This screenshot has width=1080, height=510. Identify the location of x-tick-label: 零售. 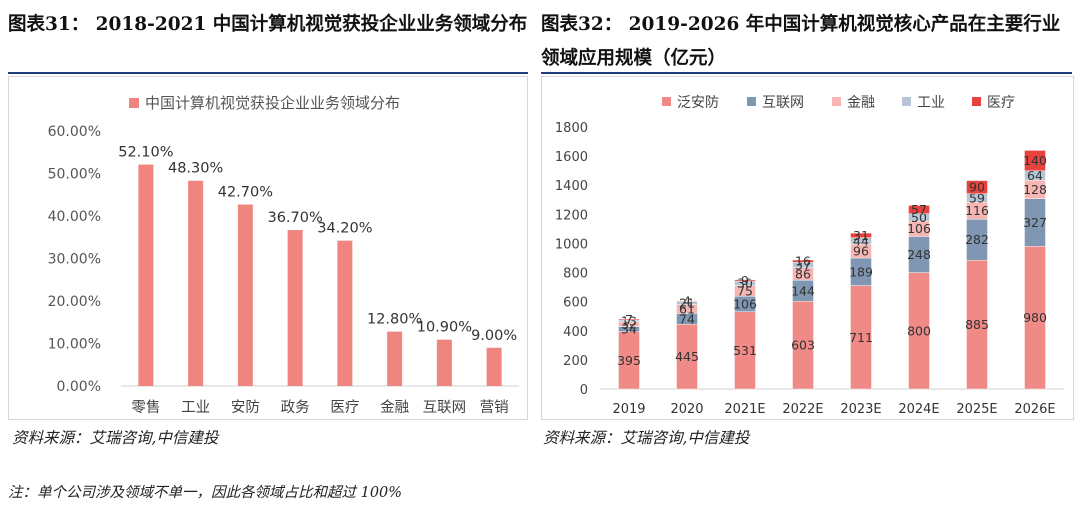
(145, 407).